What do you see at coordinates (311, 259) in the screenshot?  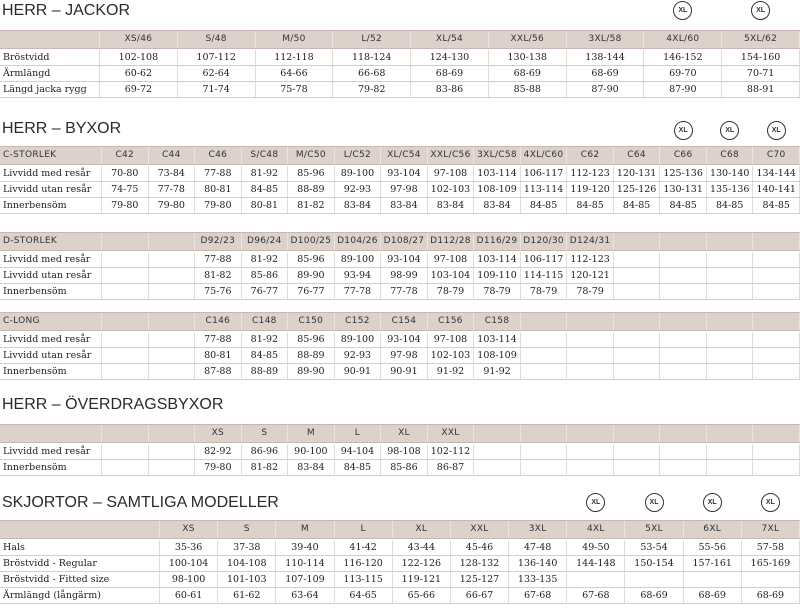 I see `size-value: 85-96` at bounding box center [311, 259].